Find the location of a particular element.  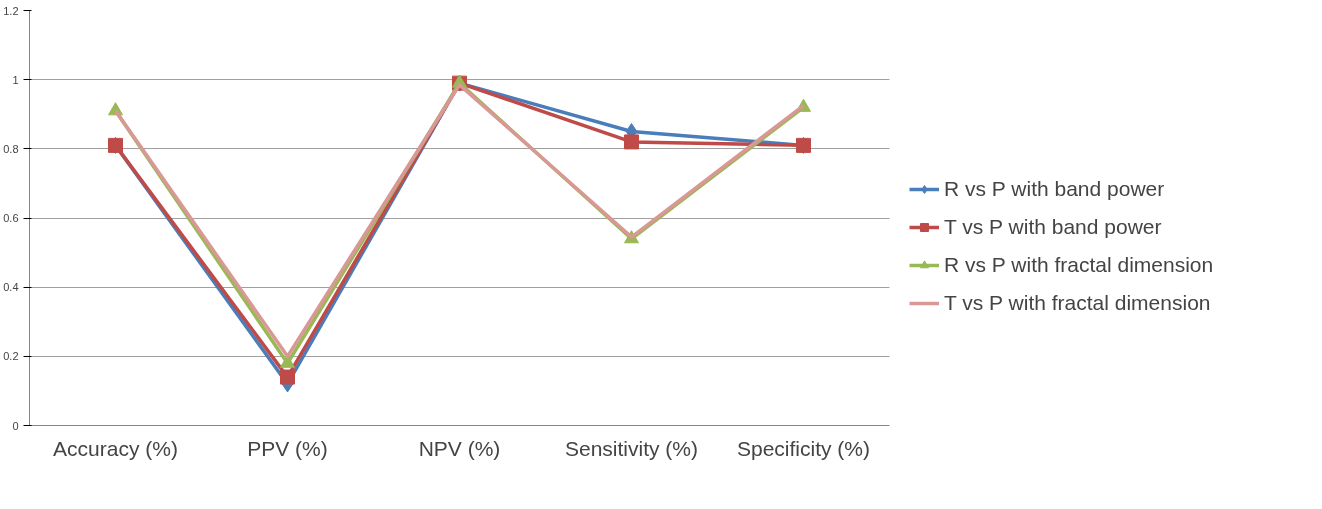

x-tick-label: Specificity (%) is located at coordinates (803, 448).